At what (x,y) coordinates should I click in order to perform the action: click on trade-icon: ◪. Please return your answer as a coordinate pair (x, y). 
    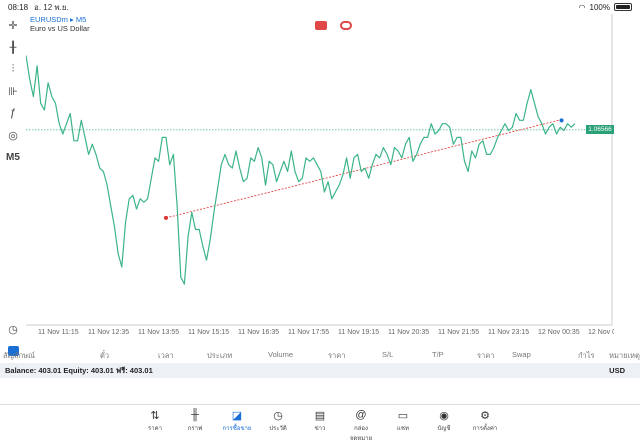
    Looking at the image, I should click on (237, 416).